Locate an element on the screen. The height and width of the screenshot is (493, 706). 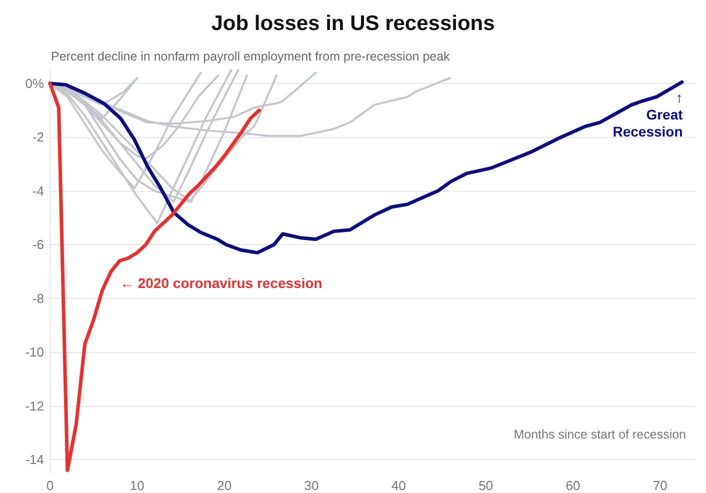
chart-title: Job losses in US recessions is located at coordinates (353, 23).